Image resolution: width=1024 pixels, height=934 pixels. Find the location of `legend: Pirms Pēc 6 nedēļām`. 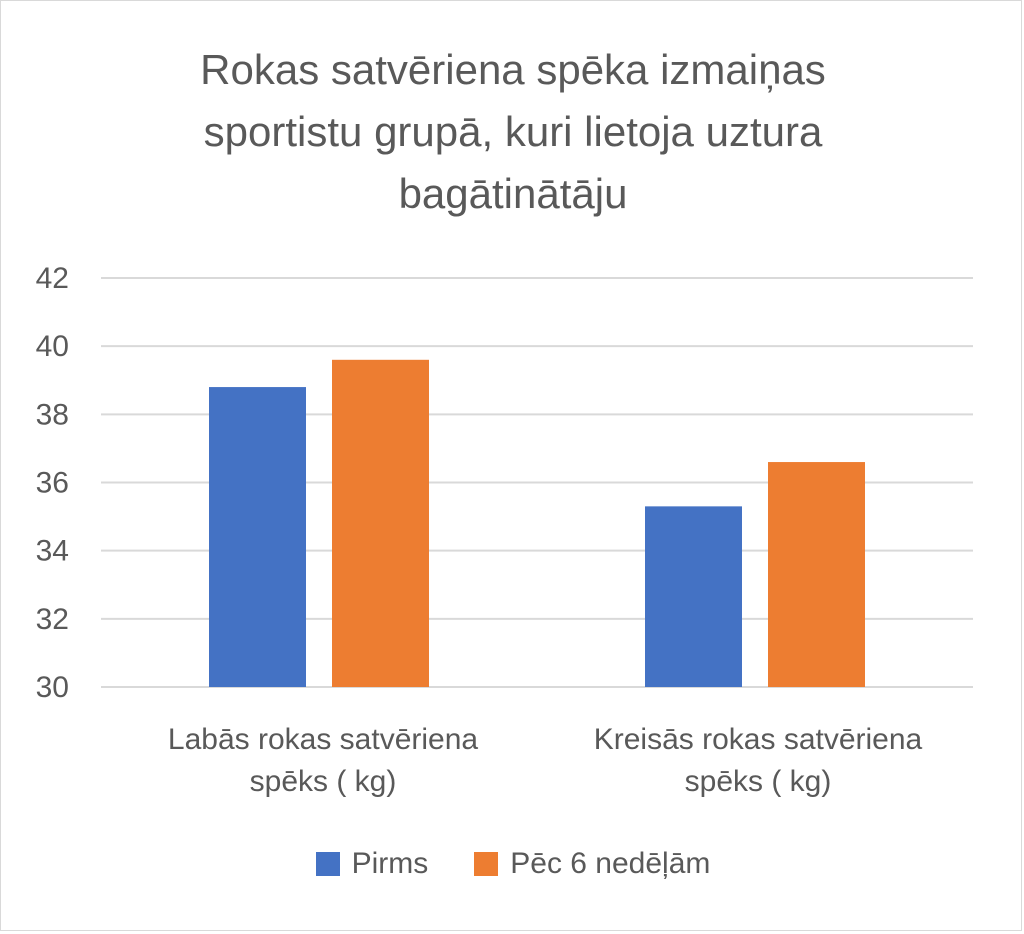

legend: Pirms Pēc 6 nedēļām is located at coordinates (512, 864).